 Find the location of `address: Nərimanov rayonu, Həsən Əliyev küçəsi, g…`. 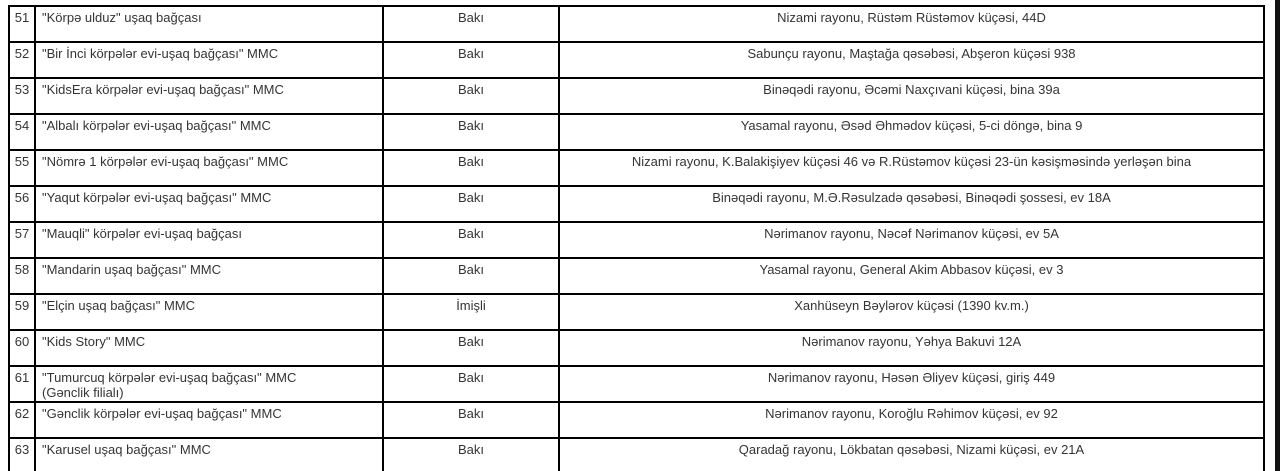

address: Nərimanov rayonu, Həsən Əliyev küçəsi, g… is located at coordinates (911, 384).